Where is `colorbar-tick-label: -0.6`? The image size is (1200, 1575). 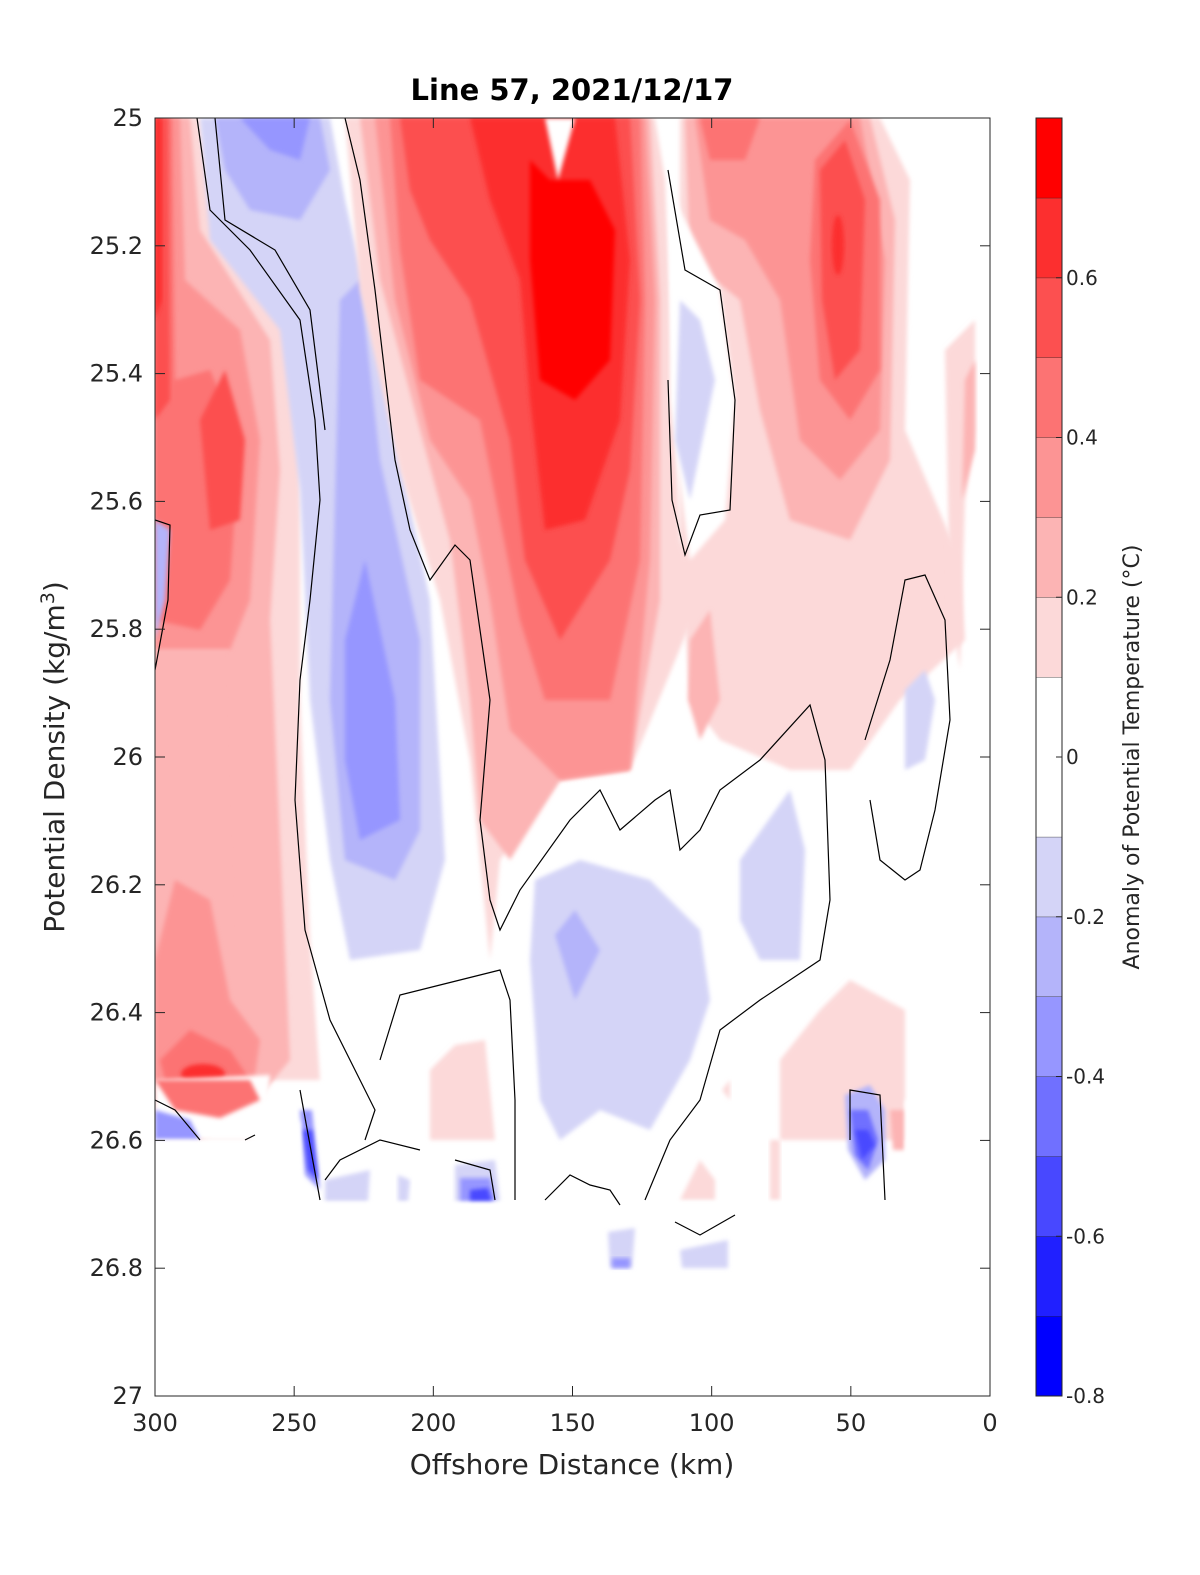
colorbar-tick-label: -0.6 is located at coordinates (1085, 1236).